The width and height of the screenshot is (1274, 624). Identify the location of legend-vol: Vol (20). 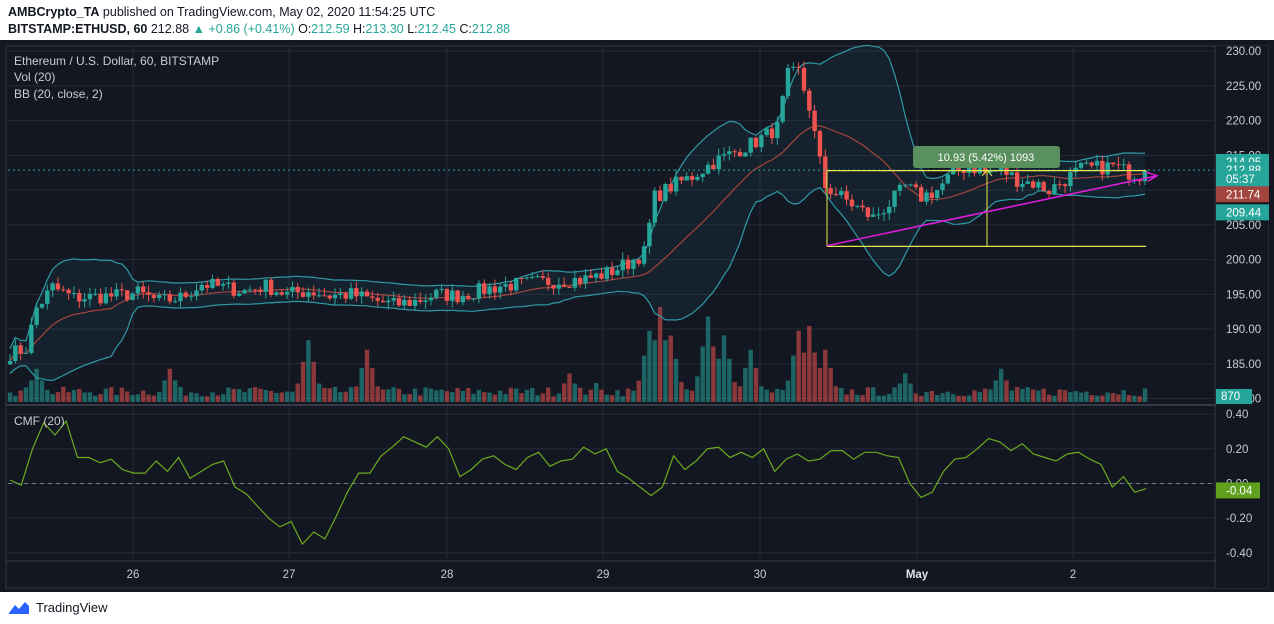
(34, 77).